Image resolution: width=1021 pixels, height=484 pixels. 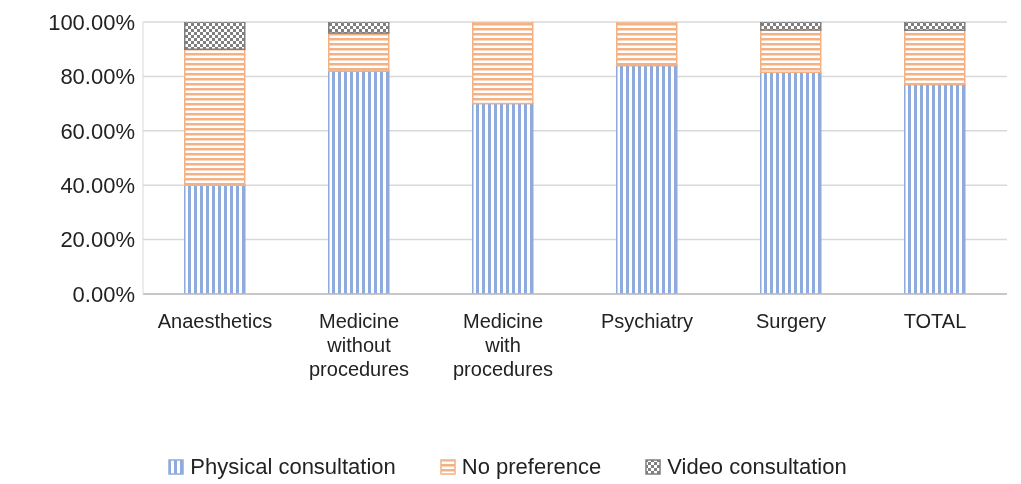 What do you see at coordinates (756, 467) in the screenshot?
I see `legend-label: Video consultation` at bounding box center [756, 467].